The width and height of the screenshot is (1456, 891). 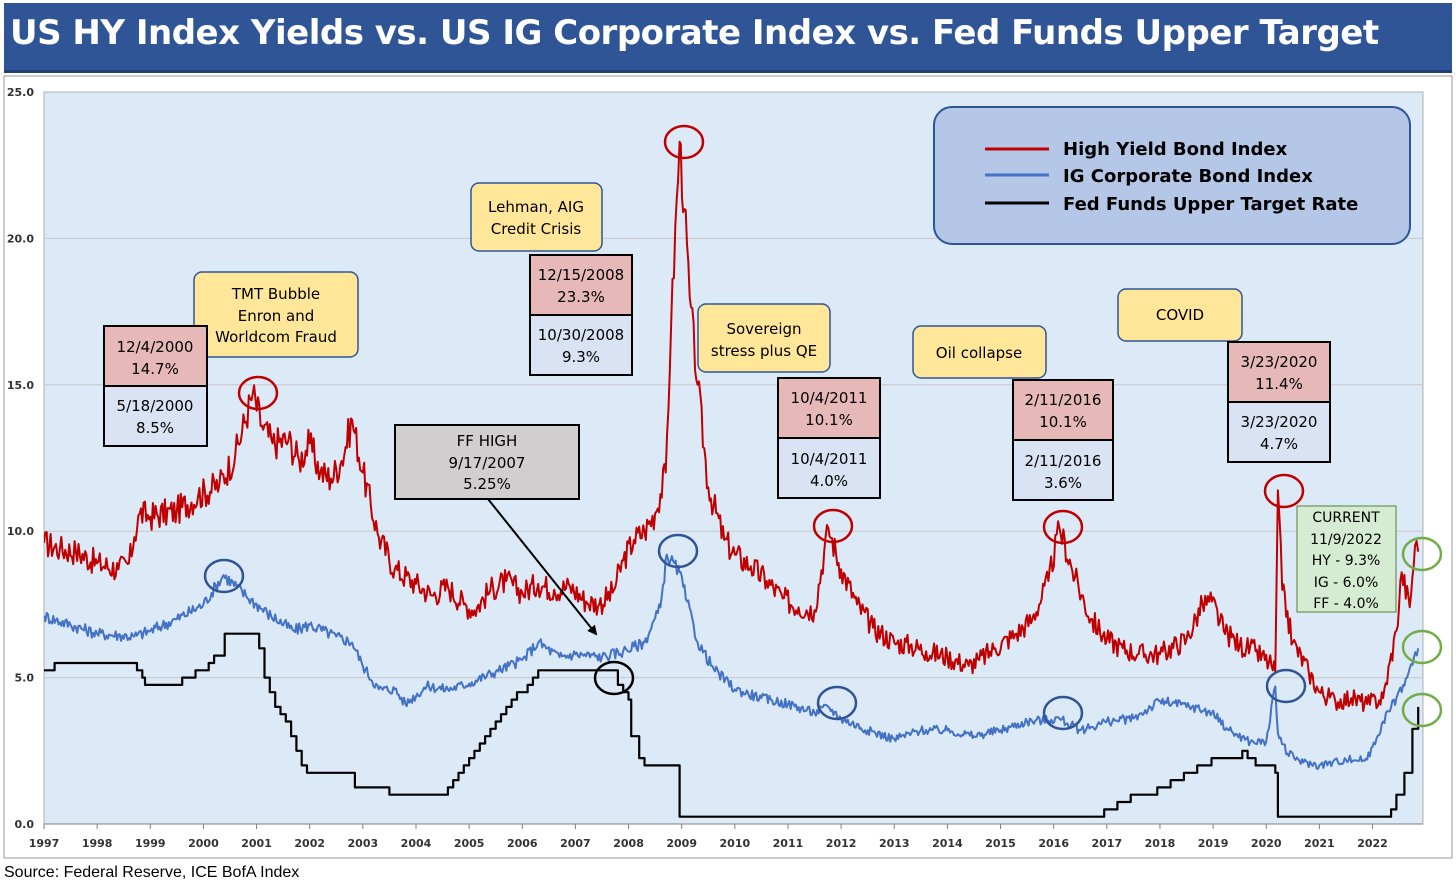 What do you see at coordinates (1063, 461) in the screenshot?
I see `date-box-2016-ig-date: 2/11/2016` at bounding box center [1063, 461].